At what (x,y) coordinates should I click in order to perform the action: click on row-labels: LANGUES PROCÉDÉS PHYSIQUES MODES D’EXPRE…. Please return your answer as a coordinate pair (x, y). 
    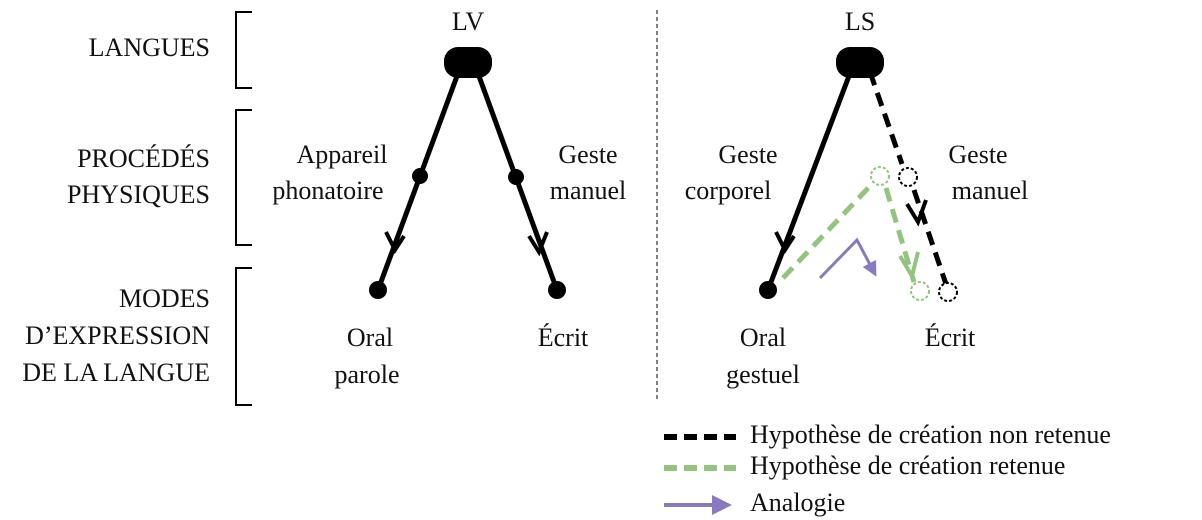
    Looking at the image, I should click on (116, 210).